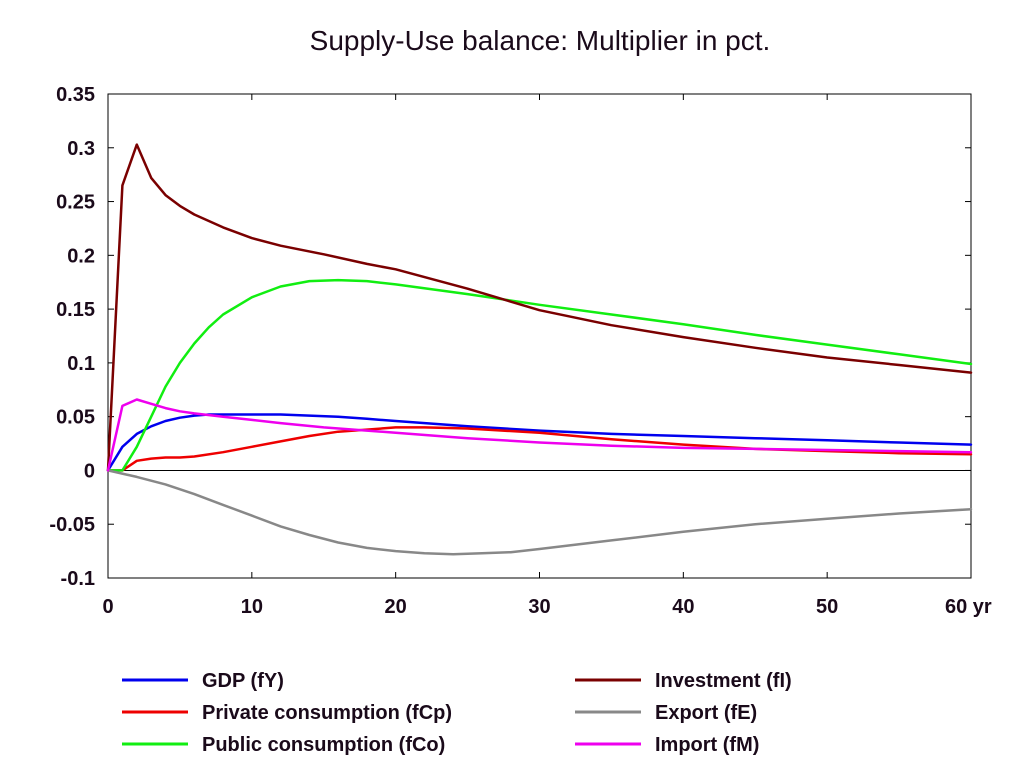  What do you see at coordinates (107, 607) in the screenshot?
I see `x-tick-label: 0` at bounding box center [107, 607].